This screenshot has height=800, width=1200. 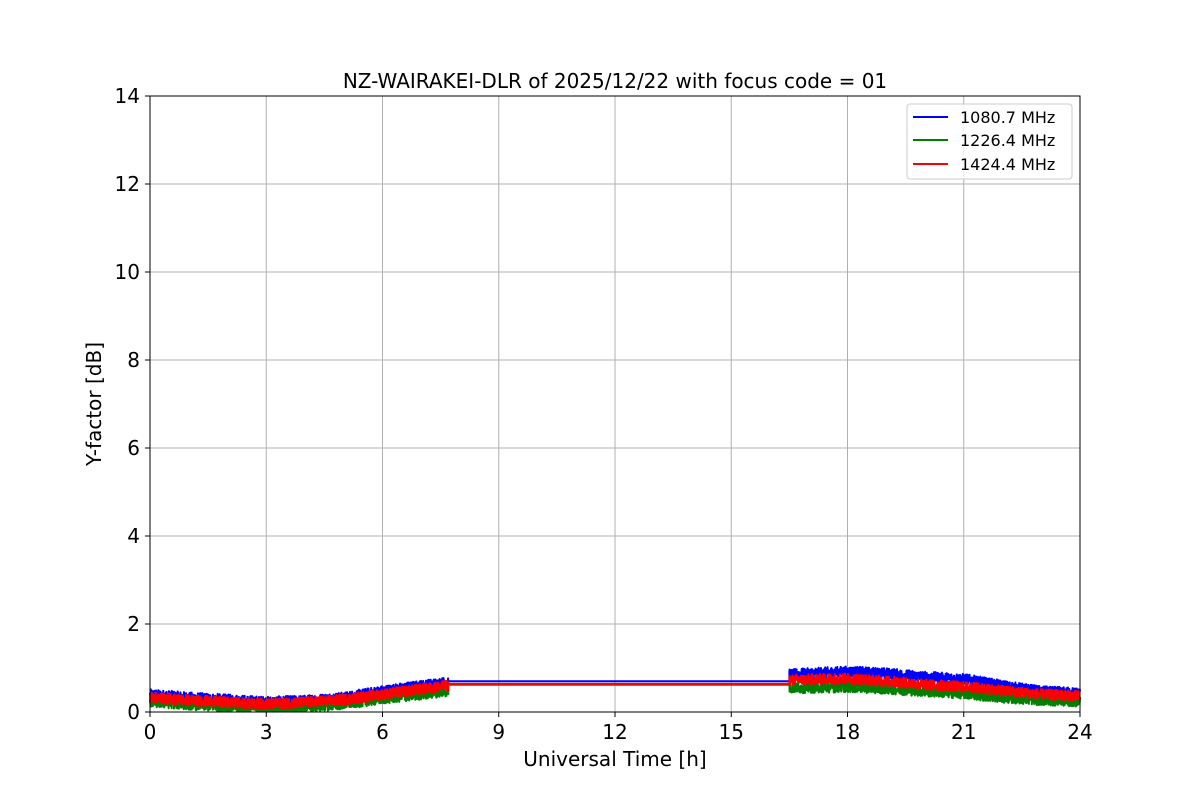 I want to click on y-tick-label: 2, so click(x=133, y=624).